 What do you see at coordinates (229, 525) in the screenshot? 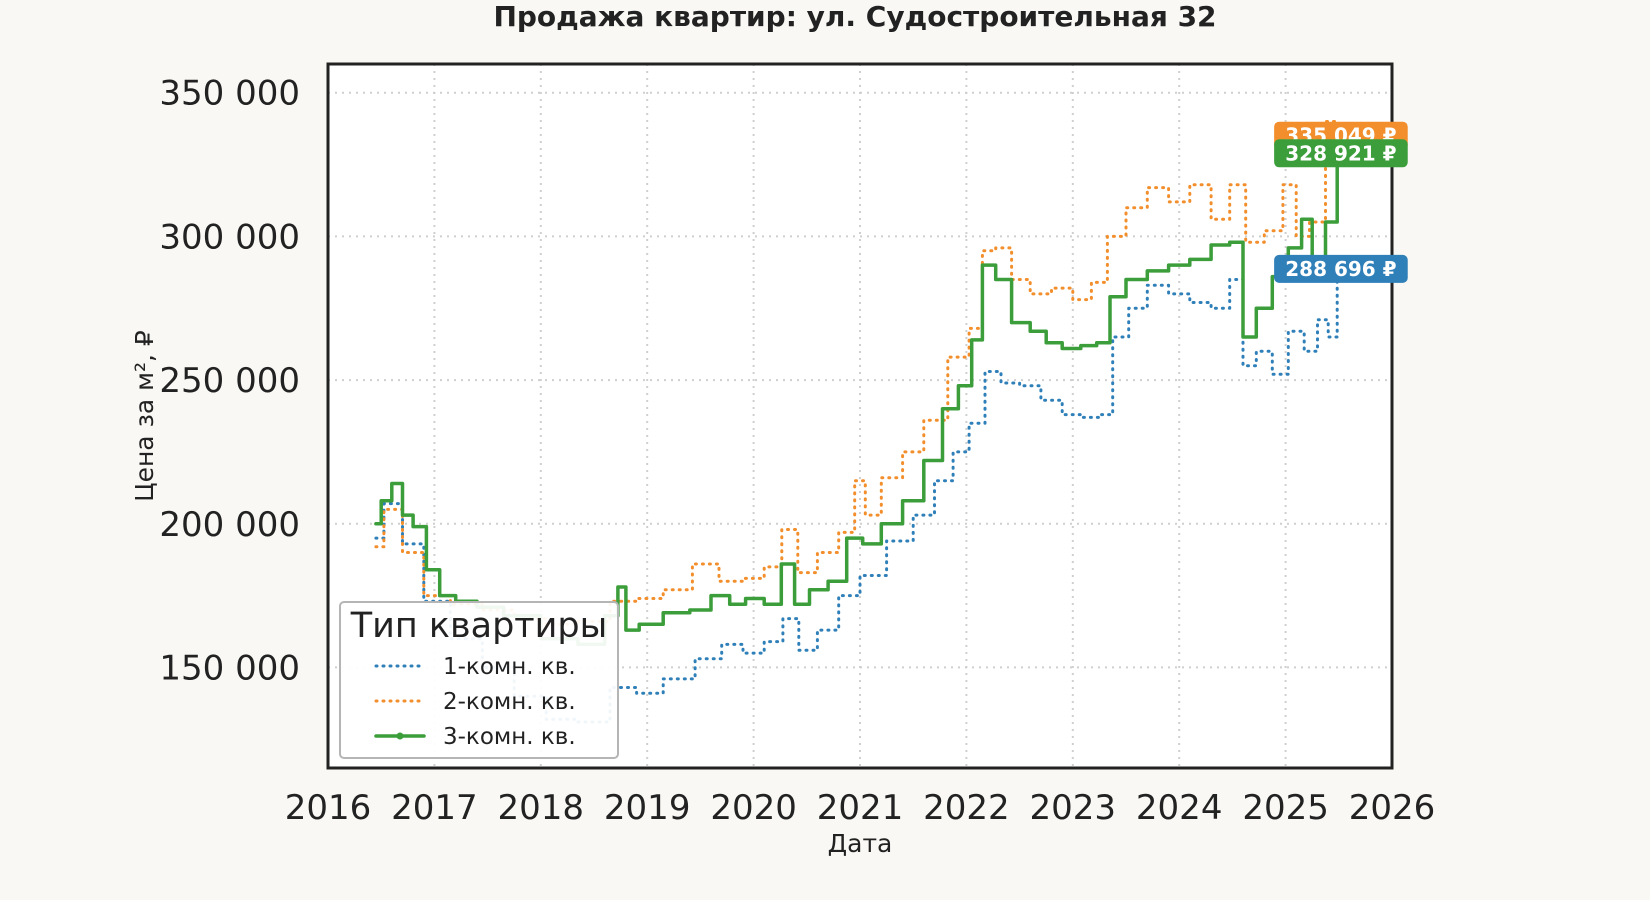
I see `y-tick-label: 200 000` at bounding box center [229, 525].